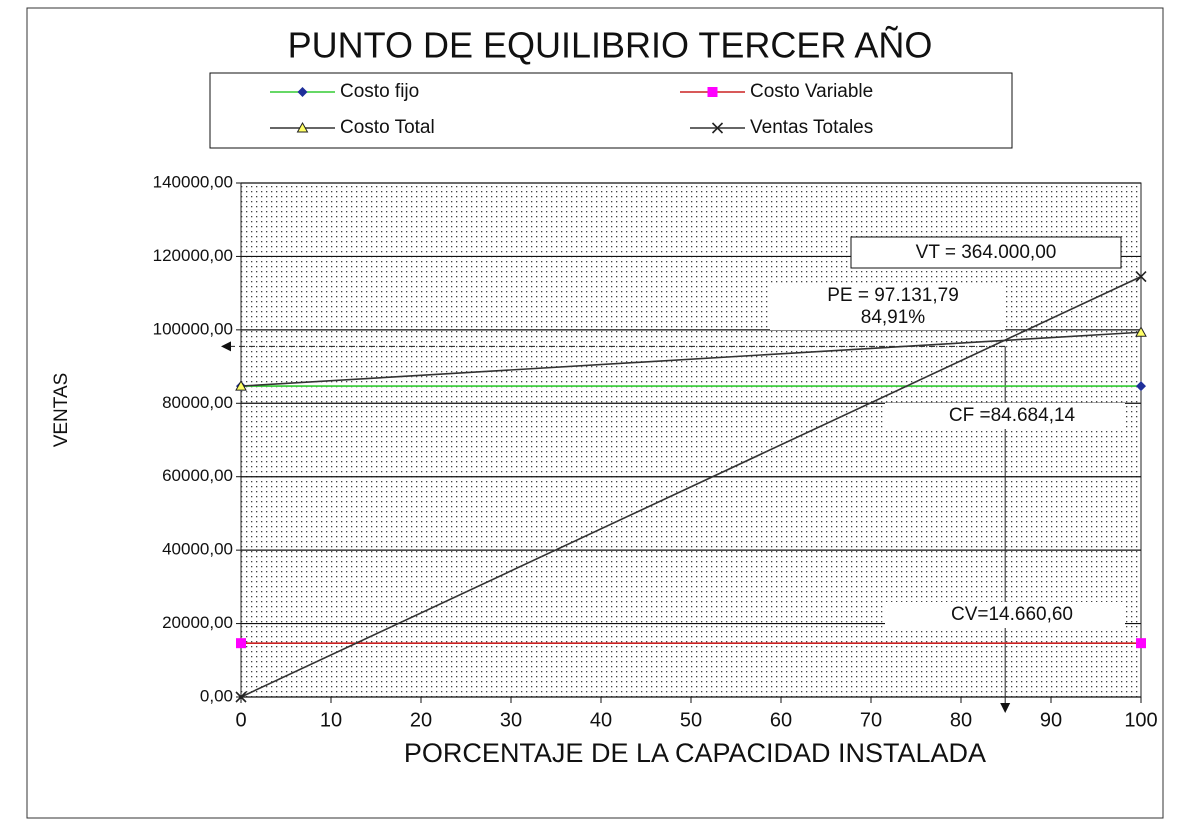 The height and width of the screenshot is (823, 1191). I want to click on y-tick-label: 120000,00, so click(193, 255).